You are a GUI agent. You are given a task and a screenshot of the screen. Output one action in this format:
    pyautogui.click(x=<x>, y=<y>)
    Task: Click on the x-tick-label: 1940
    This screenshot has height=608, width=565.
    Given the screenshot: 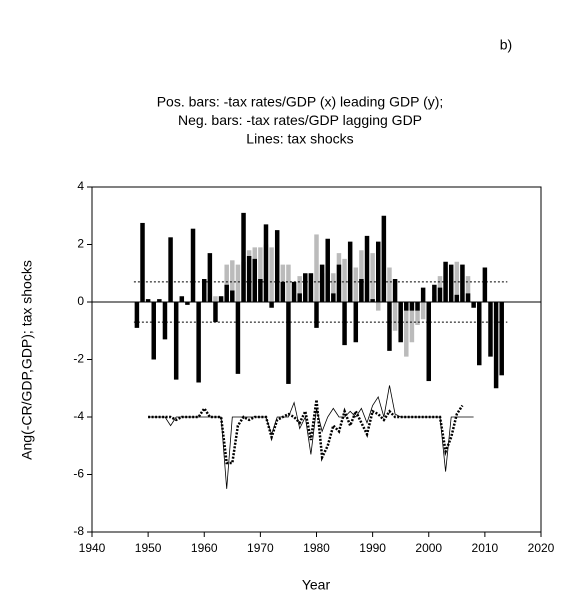 What is the action you would take?
    pyautogui.click(x=92, y=548)
    